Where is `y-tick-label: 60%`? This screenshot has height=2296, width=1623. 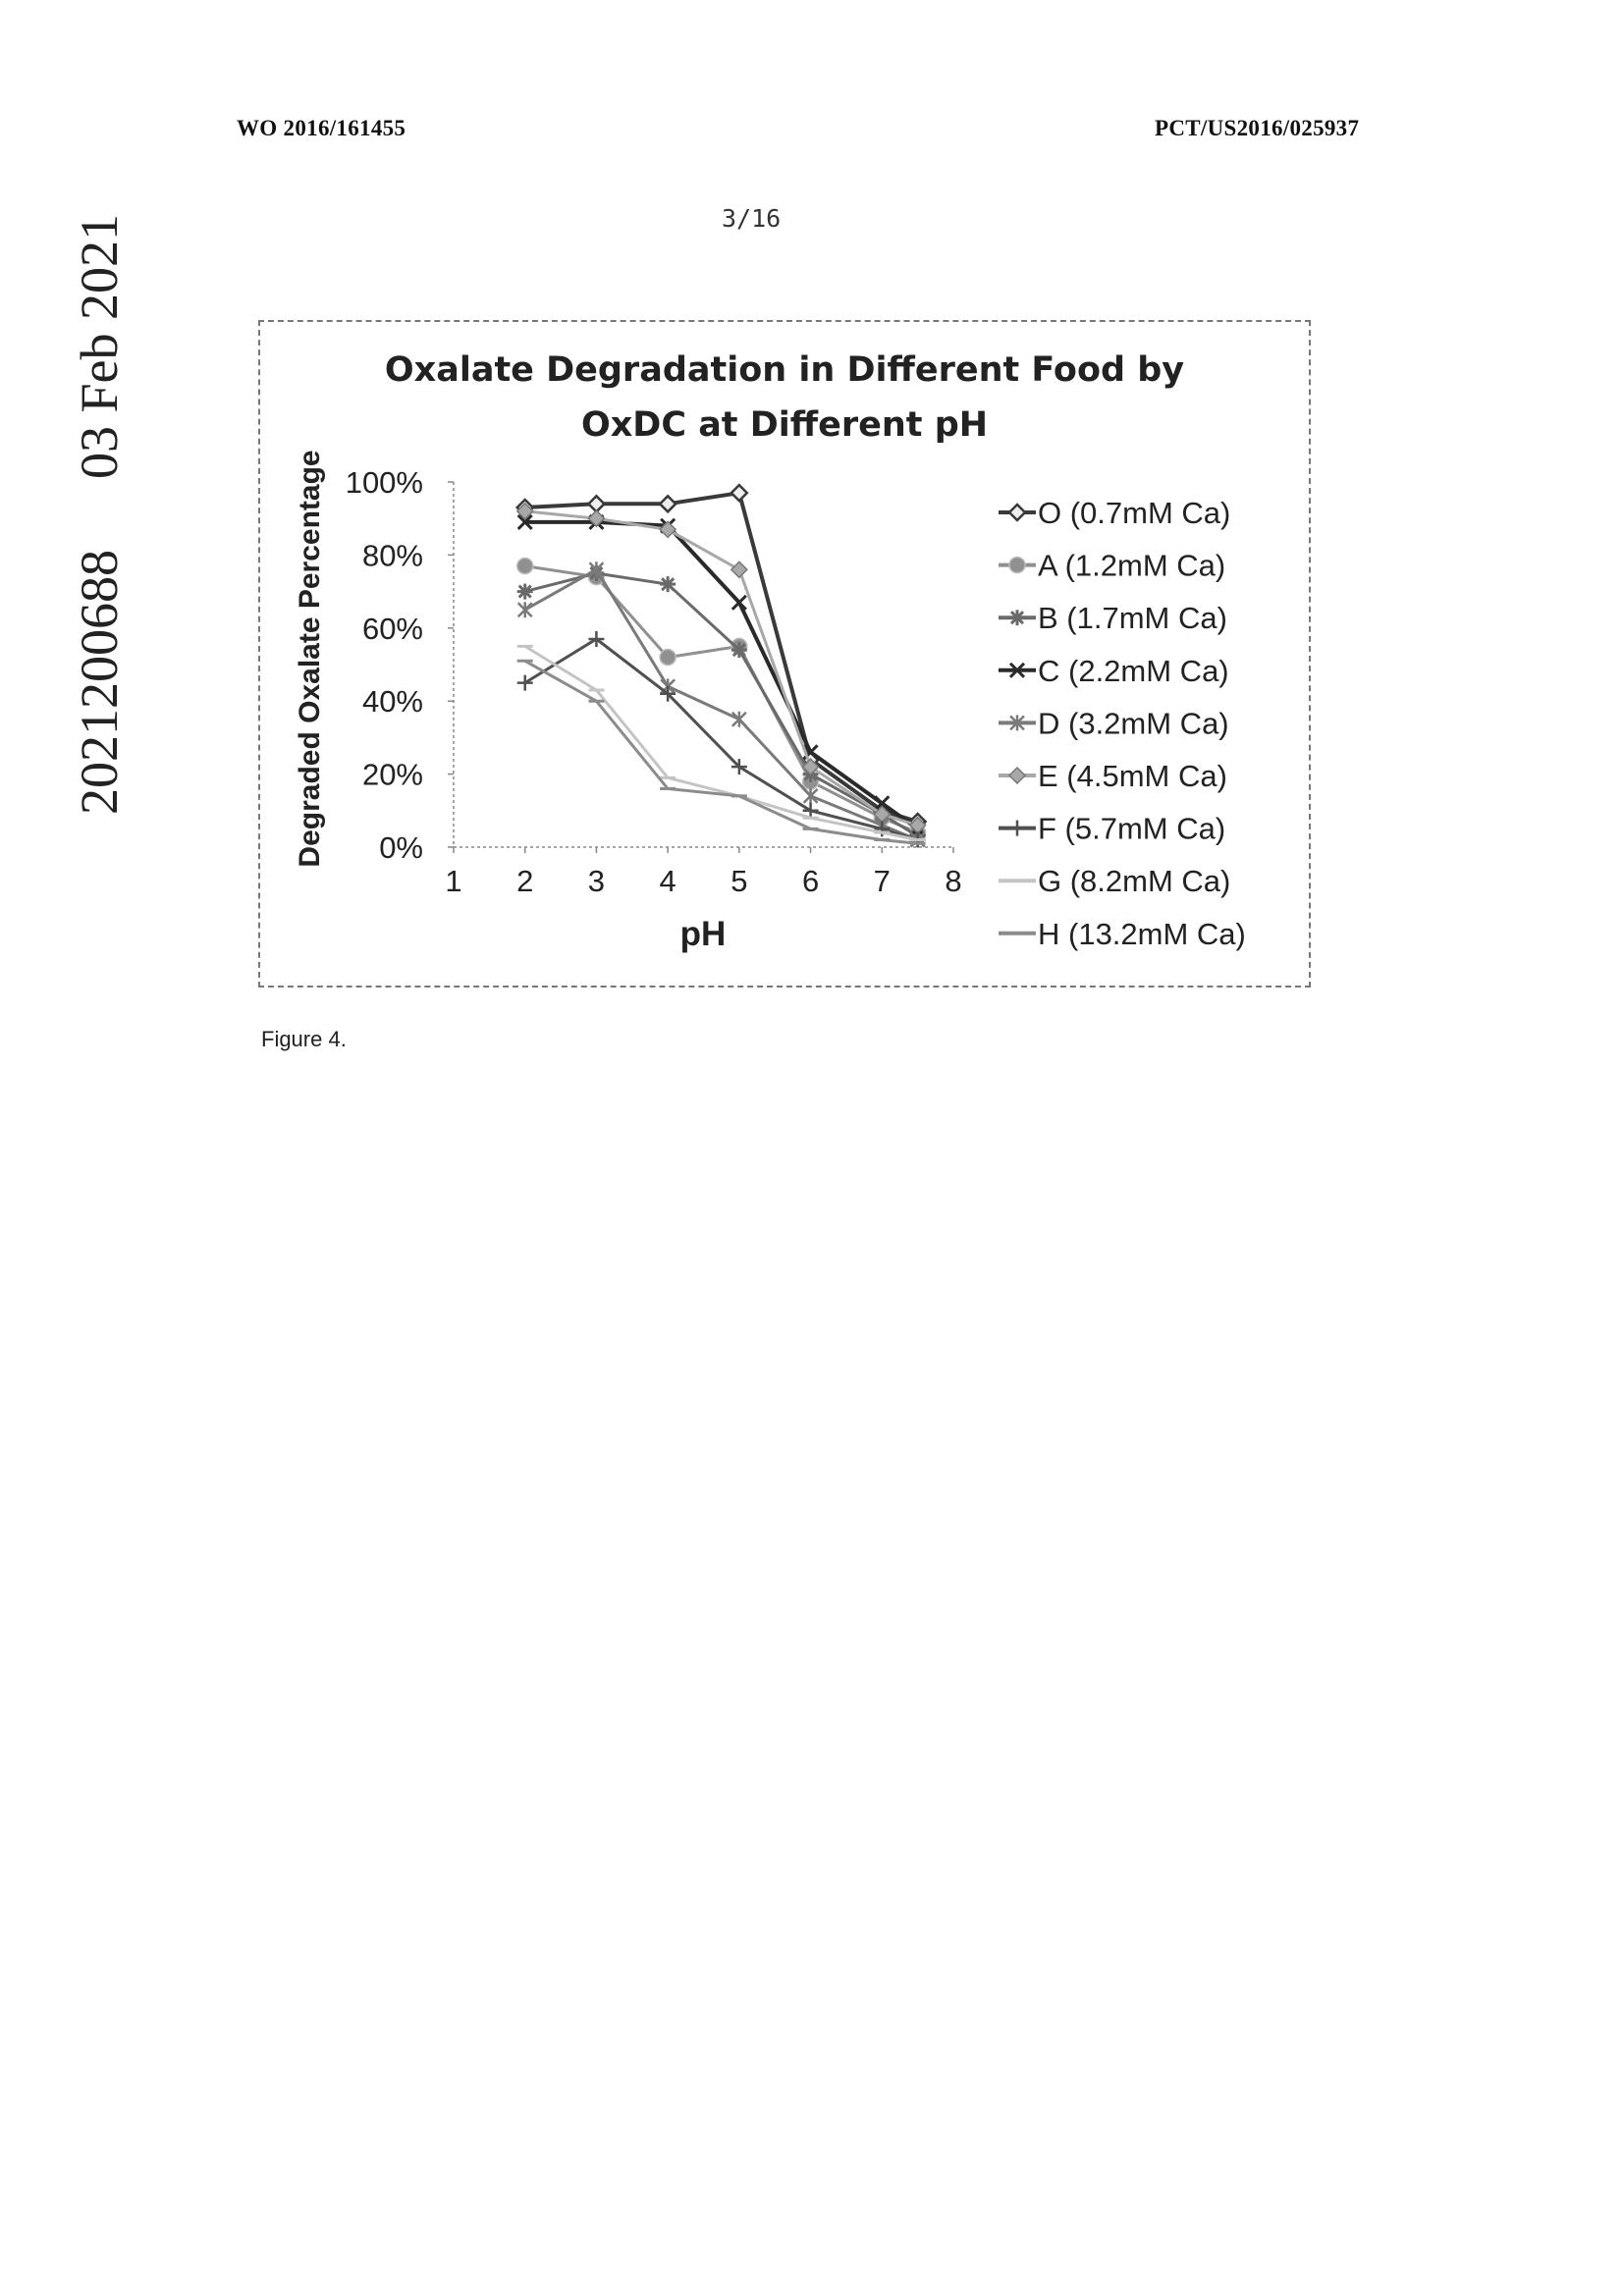
y-tick-label: 60% is located at coordinates (393, 629).